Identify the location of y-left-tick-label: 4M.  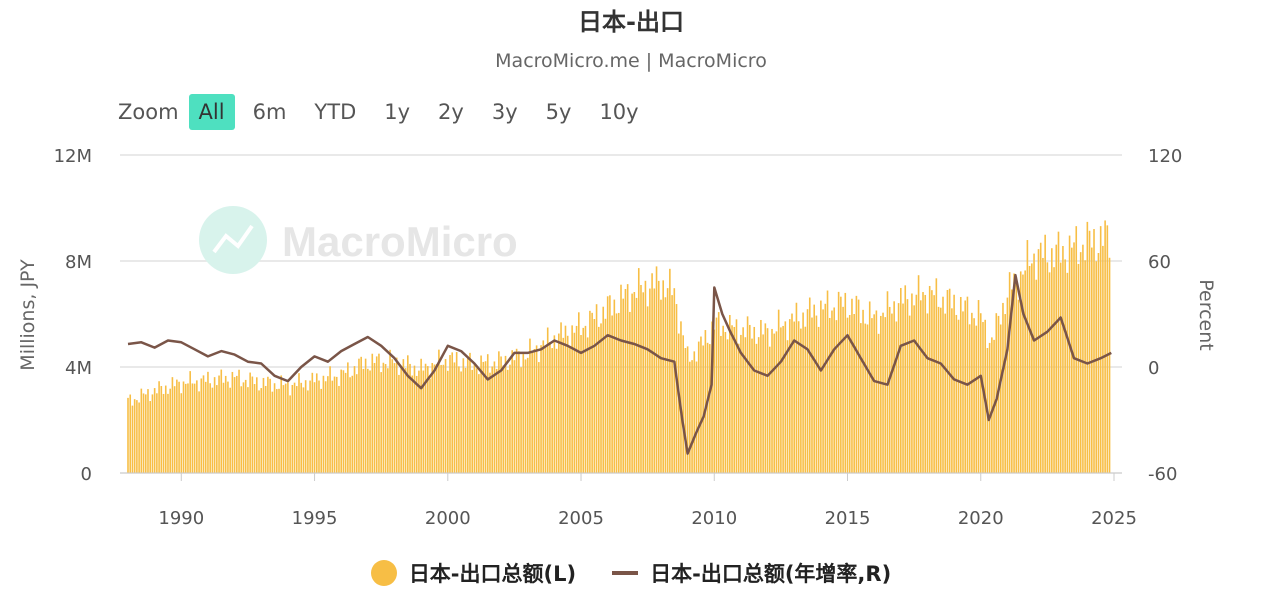
(78, 368).